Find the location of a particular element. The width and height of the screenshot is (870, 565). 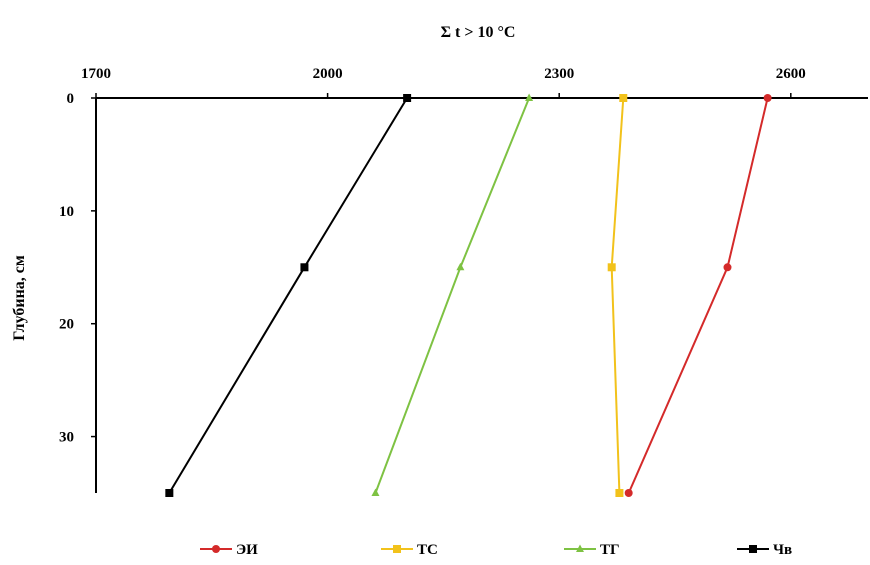

legend-item-4: Чв is located at coordinates (764, 550).